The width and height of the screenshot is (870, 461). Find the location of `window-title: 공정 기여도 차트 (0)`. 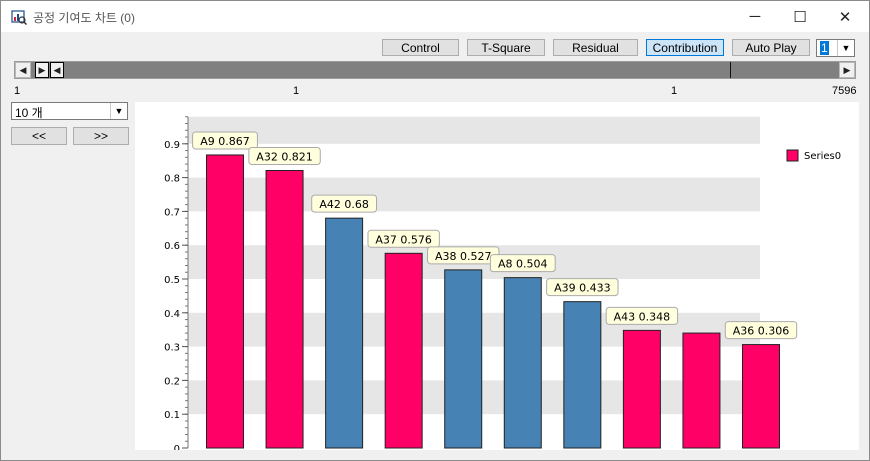

window-title: 공정 기여도 차트 (0) is located at coordinates (84, 18).